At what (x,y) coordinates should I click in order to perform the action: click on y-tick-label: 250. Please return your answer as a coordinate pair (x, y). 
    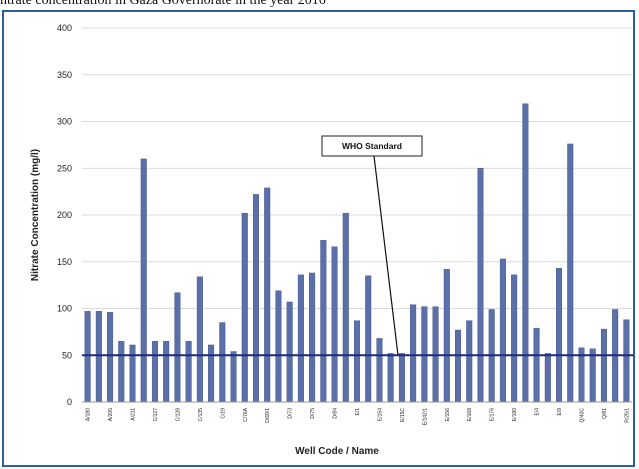
    Looking at the image, I should click on (64, 168).